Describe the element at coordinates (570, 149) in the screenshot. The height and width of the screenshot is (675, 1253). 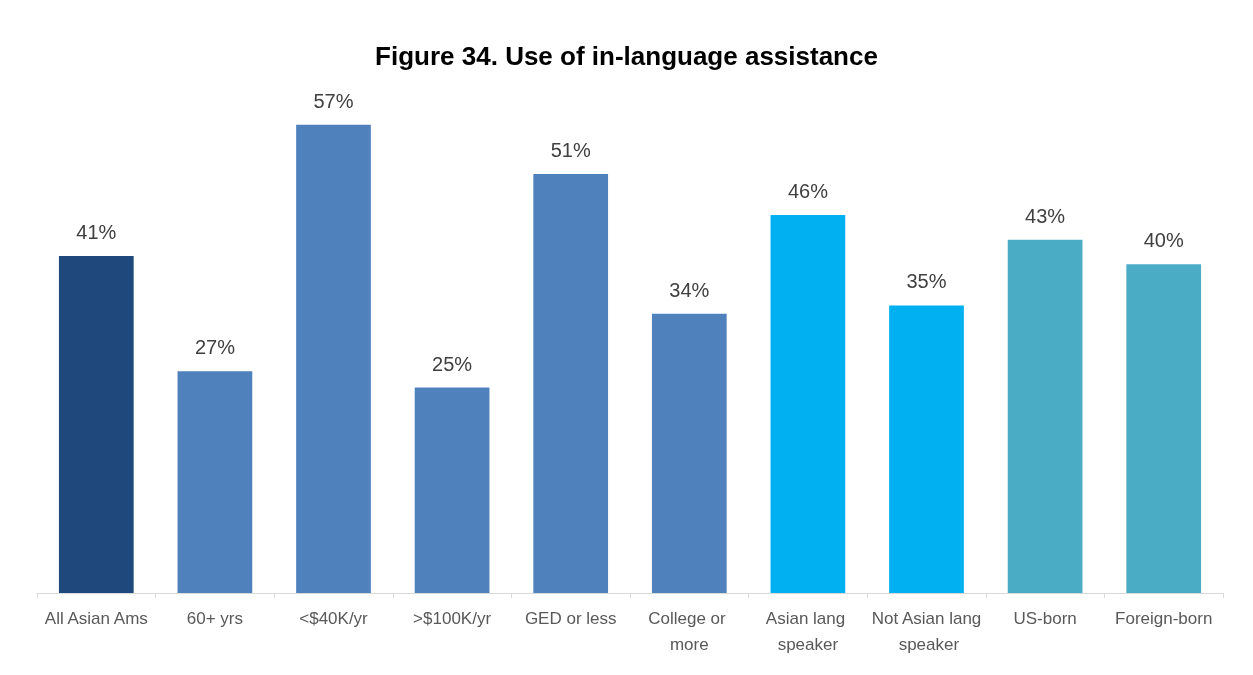
I see `data-label: 51%` at that location.